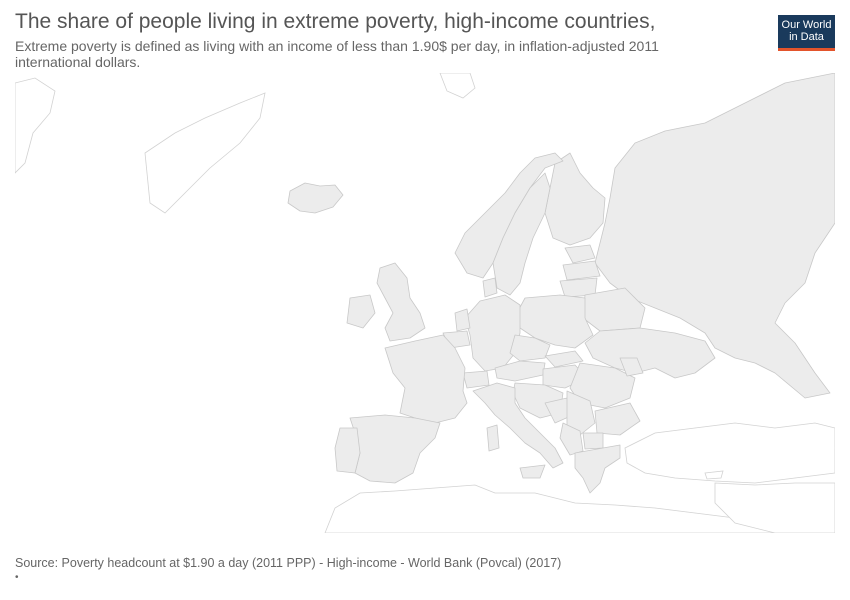 The width and height of the screenshot is (850, 600). What do you see at coordinates (806, 25) in the screenshot?
I see `logo-line-1: Our World` at bounding box center [806, 25].